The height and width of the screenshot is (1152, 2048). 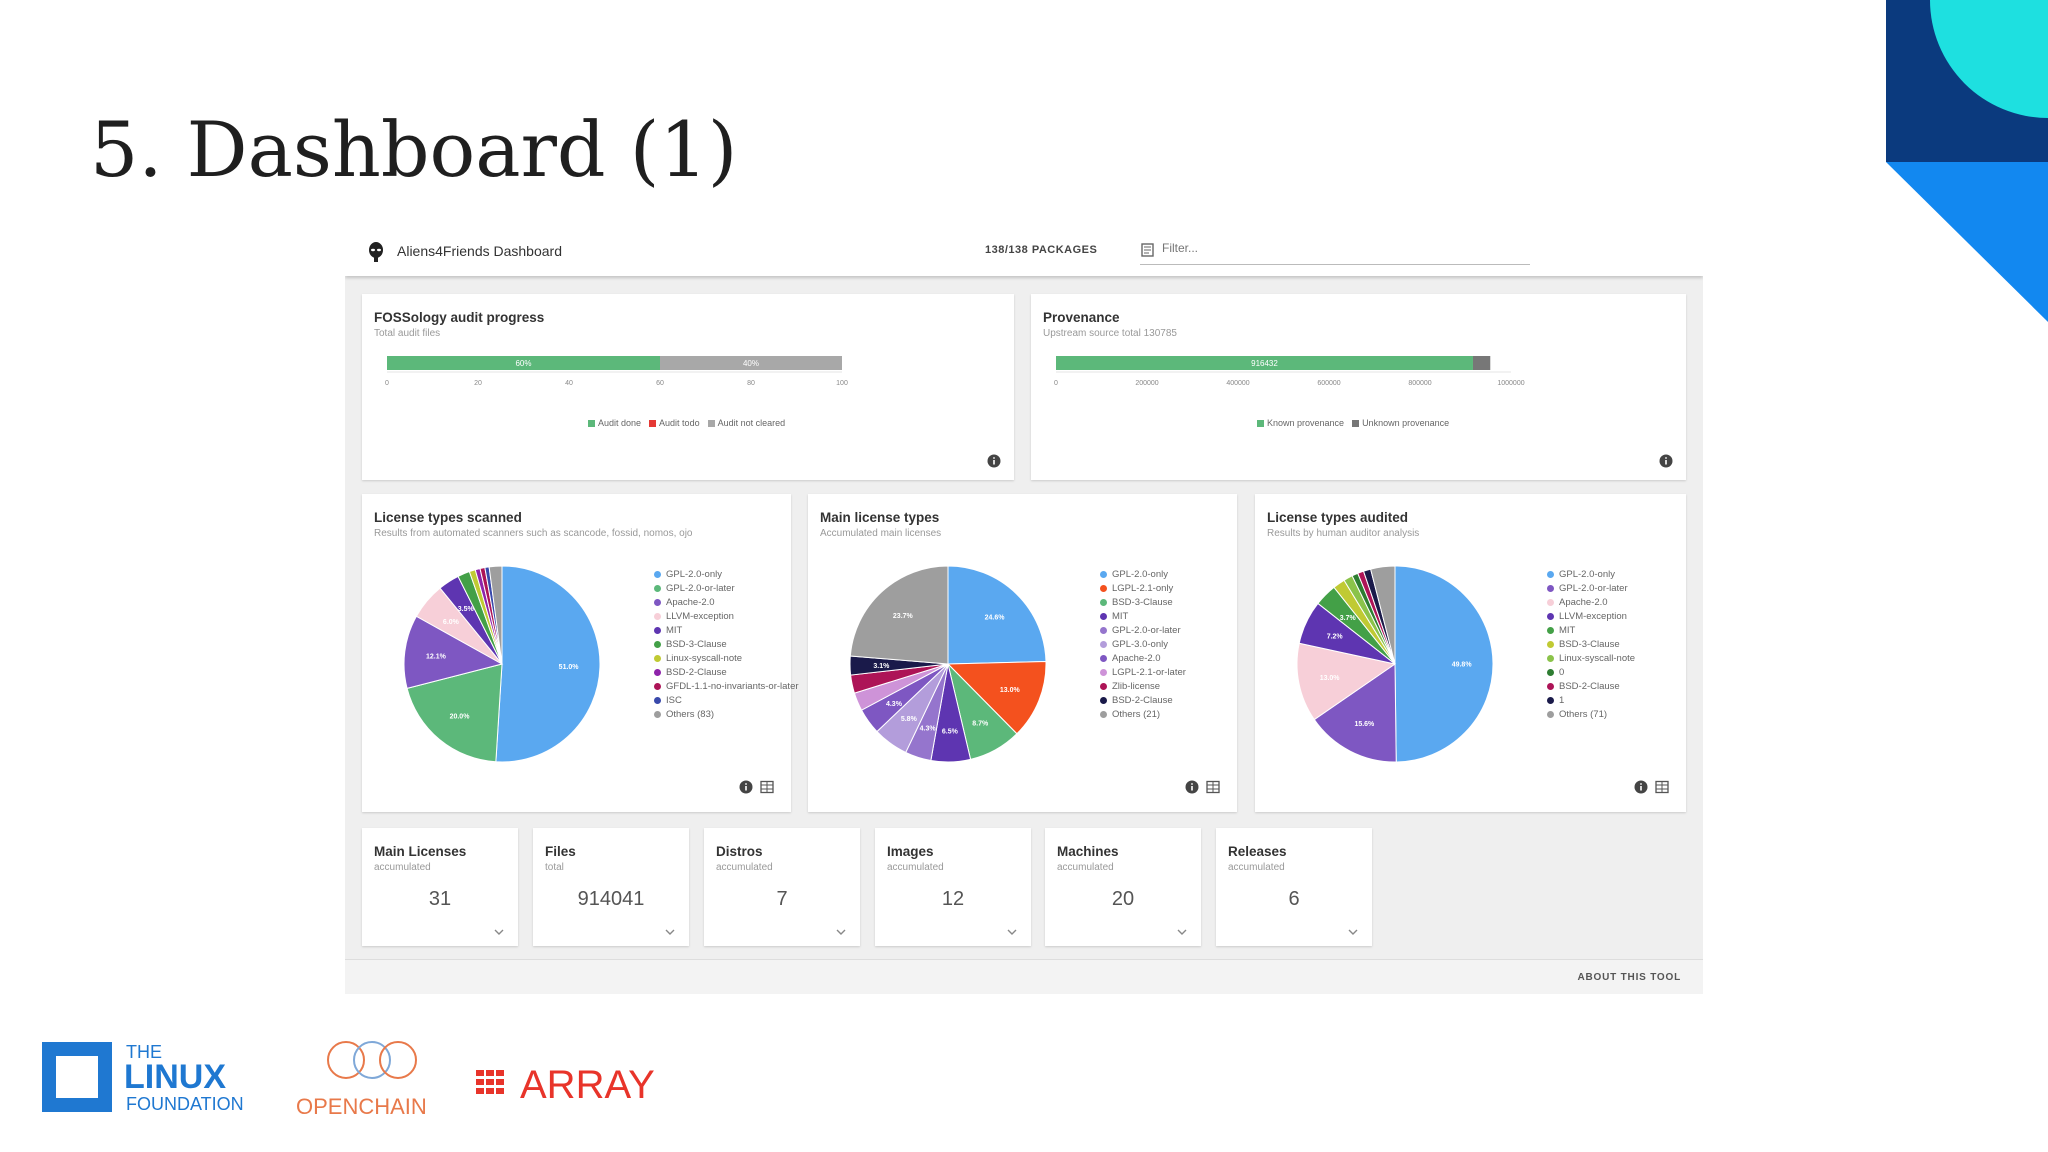 I want to click on tick-label: 80, so click(x=751, y=383).